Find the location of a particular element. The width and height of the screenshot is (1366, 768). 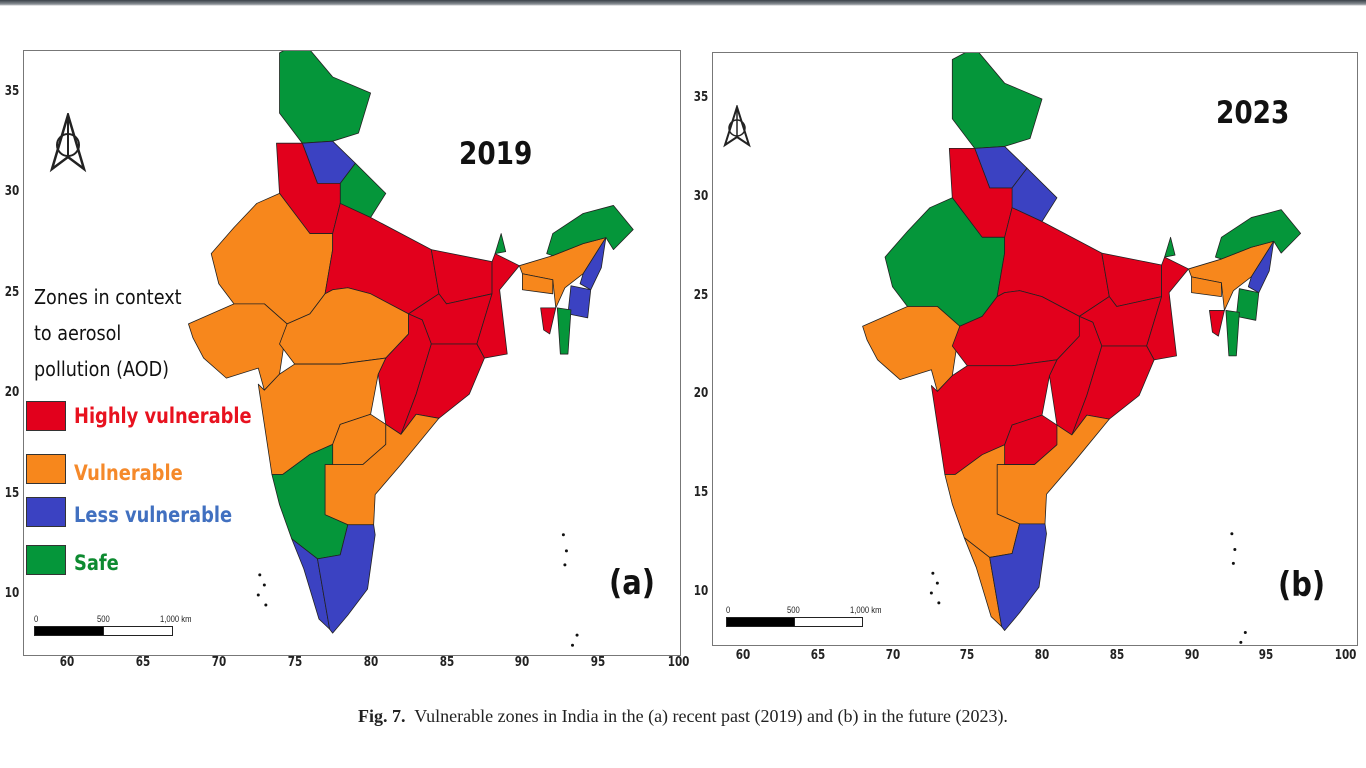

legend-item-vulnerable: Vulnerable is located at coordinates (114, 469).